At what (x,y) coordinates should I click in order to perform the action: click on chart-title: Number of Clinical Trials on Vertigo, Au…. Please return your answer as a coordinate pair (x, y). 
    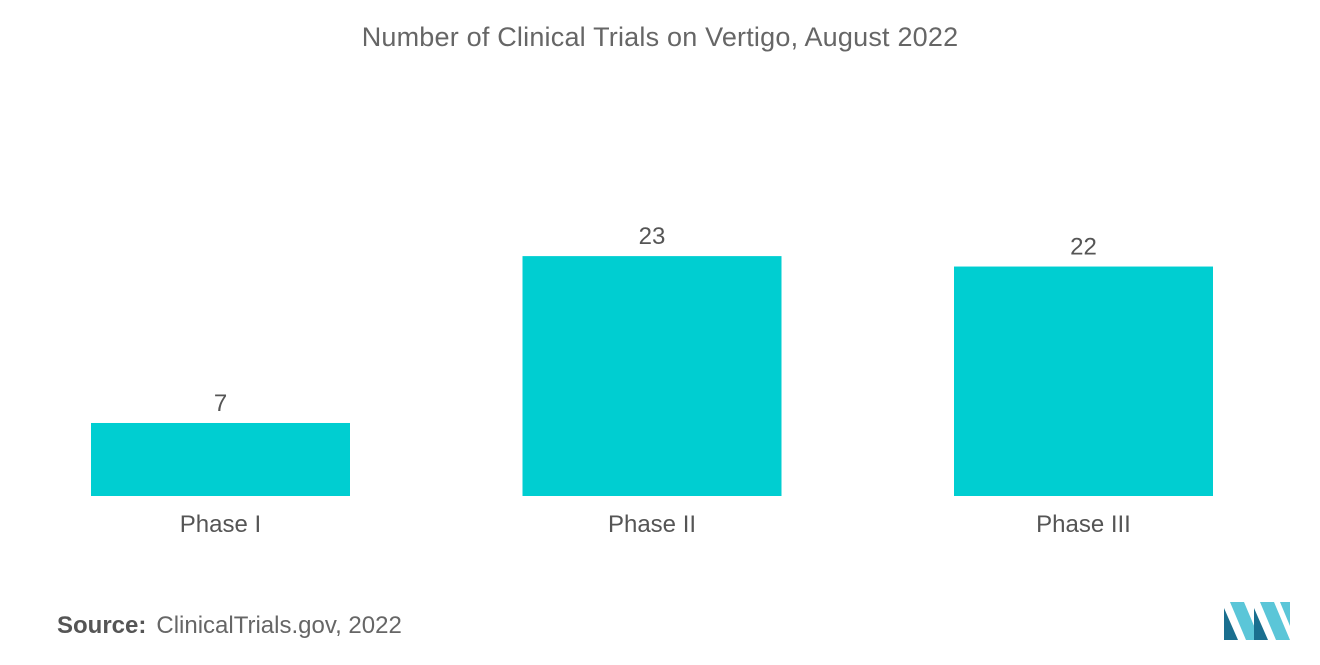
    Looking at the image, I should click on (660, 37).